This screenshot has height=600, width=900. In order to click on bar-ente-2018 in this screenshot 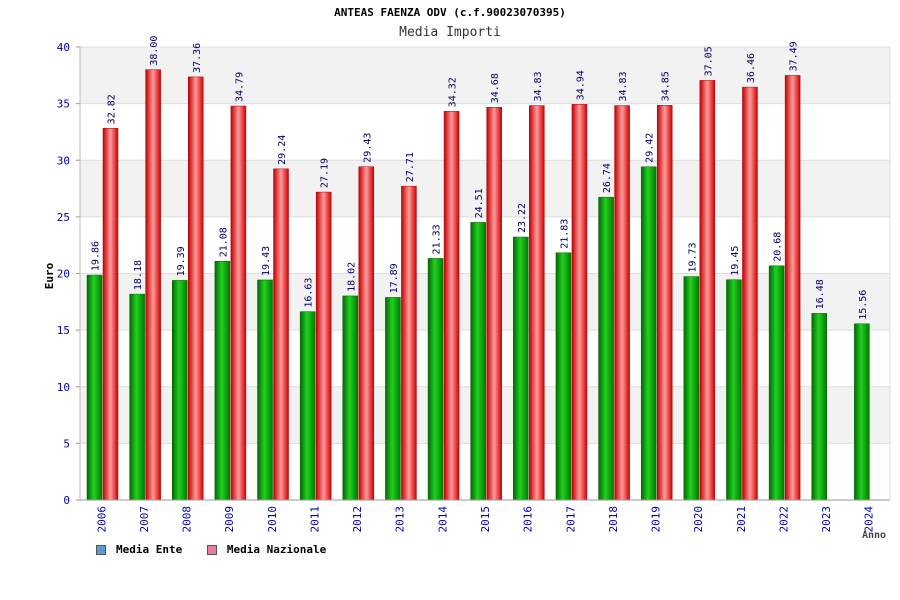, I will do `click(606, 348)`.